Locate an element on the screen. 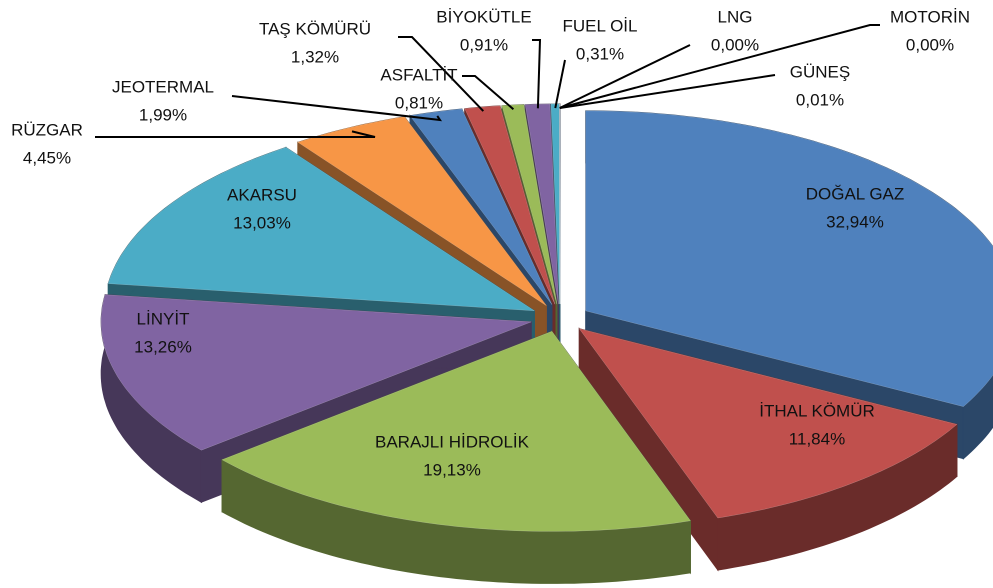 The width and height of the screenshot is (993, 588). slice-value-label: 1,99% is located at coordinates (163, 114).